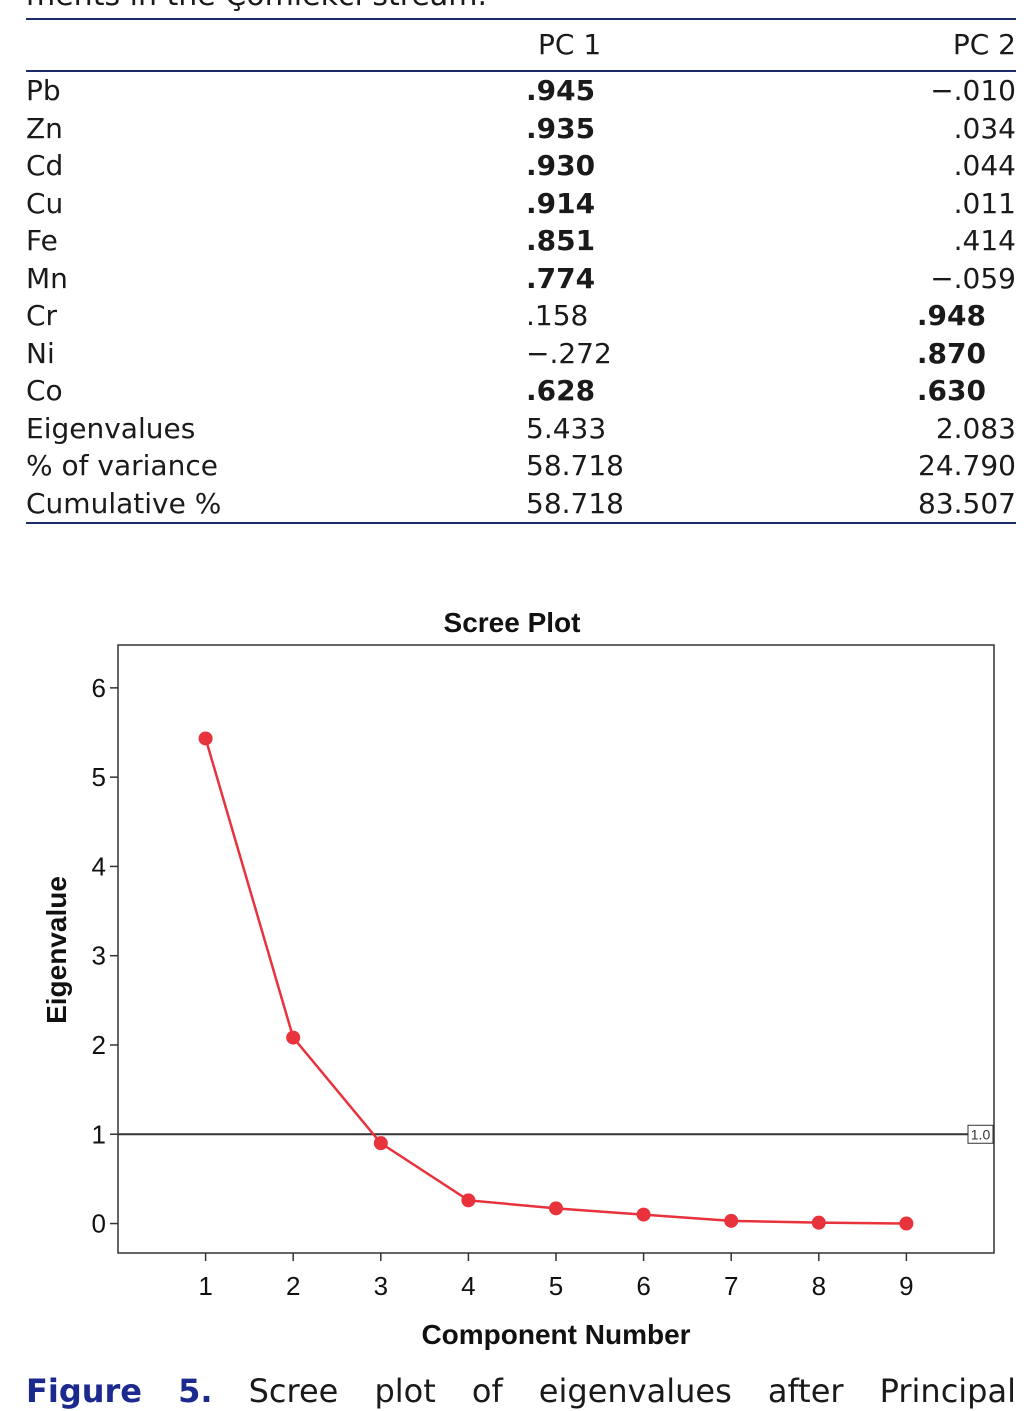 The image size is (1028, 1411). Describe the element at coordinates (566, 428) in the screenshot. I see `pc1-value: 5.433` at that location.